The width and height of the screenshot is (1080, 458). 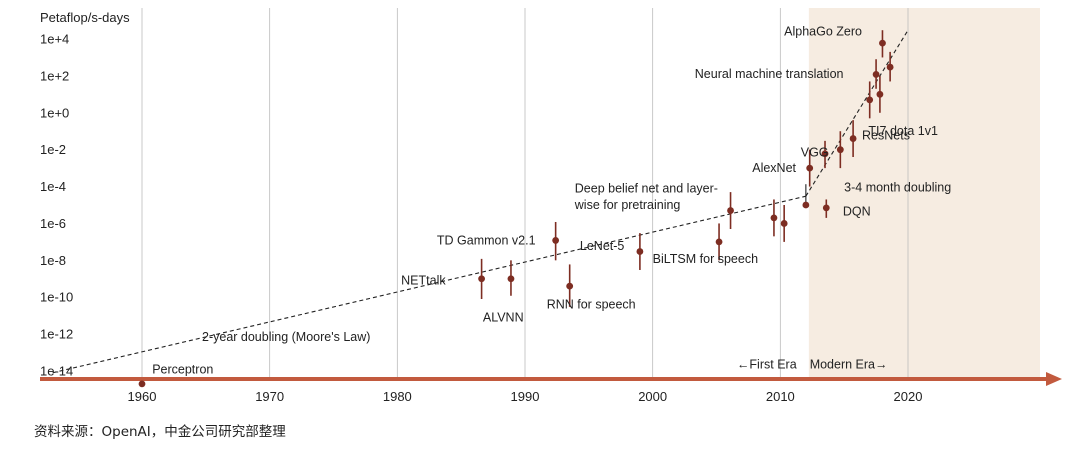 I want to click on y-tick-label: 1e-8, so click(x=53, y=260).